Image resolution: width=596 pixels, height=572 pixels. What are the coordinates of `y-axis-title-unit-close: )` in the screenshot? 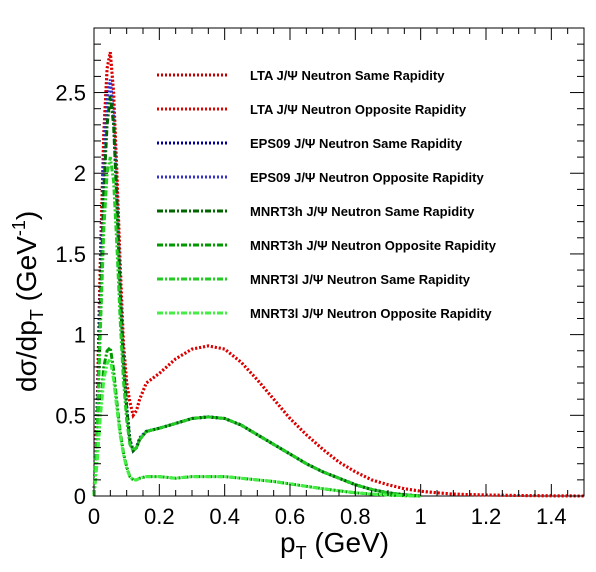 It's located at (26, 215).